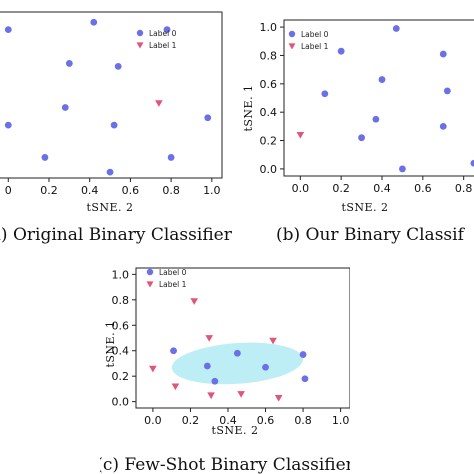 Image resolution: width=474 pixels, height=474 pixels. I want to click on chart-caption: (a) Original Binary Classifier, so click(116, 235).